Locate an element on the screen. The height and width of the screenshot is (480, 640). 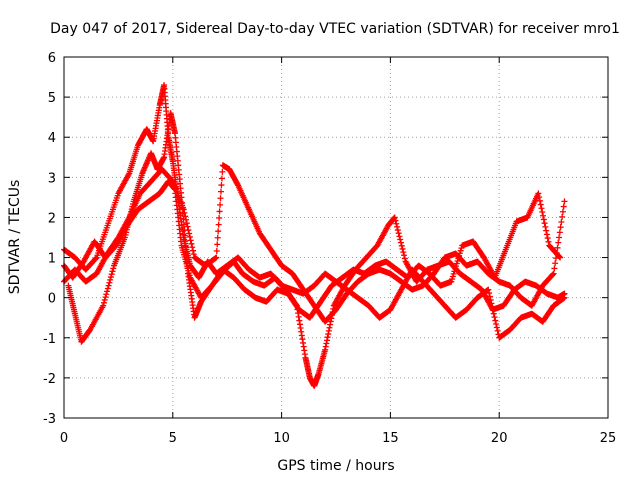
y-tick-label: 3 is located at coordinates (52, 178).